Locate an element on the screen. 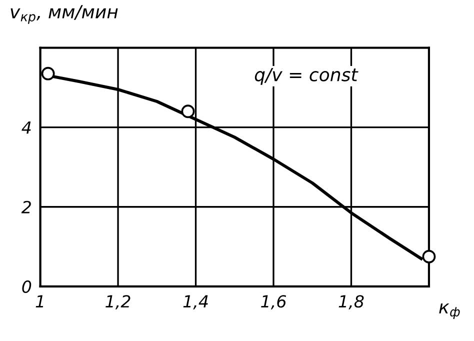  y-tick-label: 4 is located at coordinates (26, 127).